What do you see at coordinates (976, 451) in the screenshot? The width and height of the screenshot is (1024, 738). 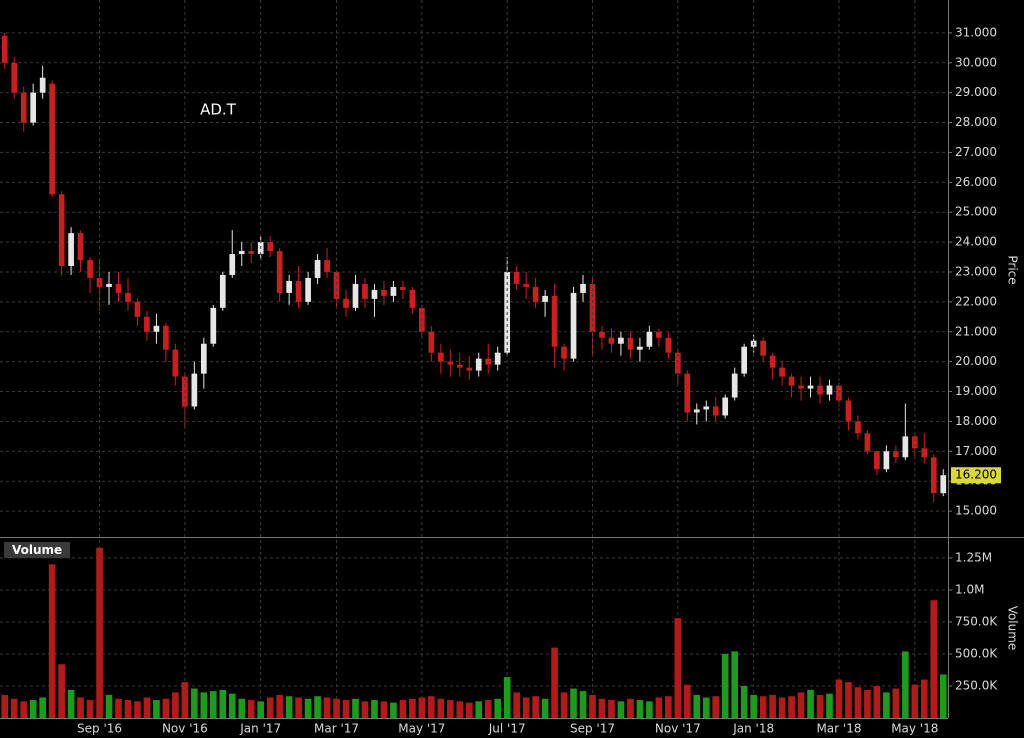 I see `y-tick-label: 17.000` at bounding box center [976, 451].